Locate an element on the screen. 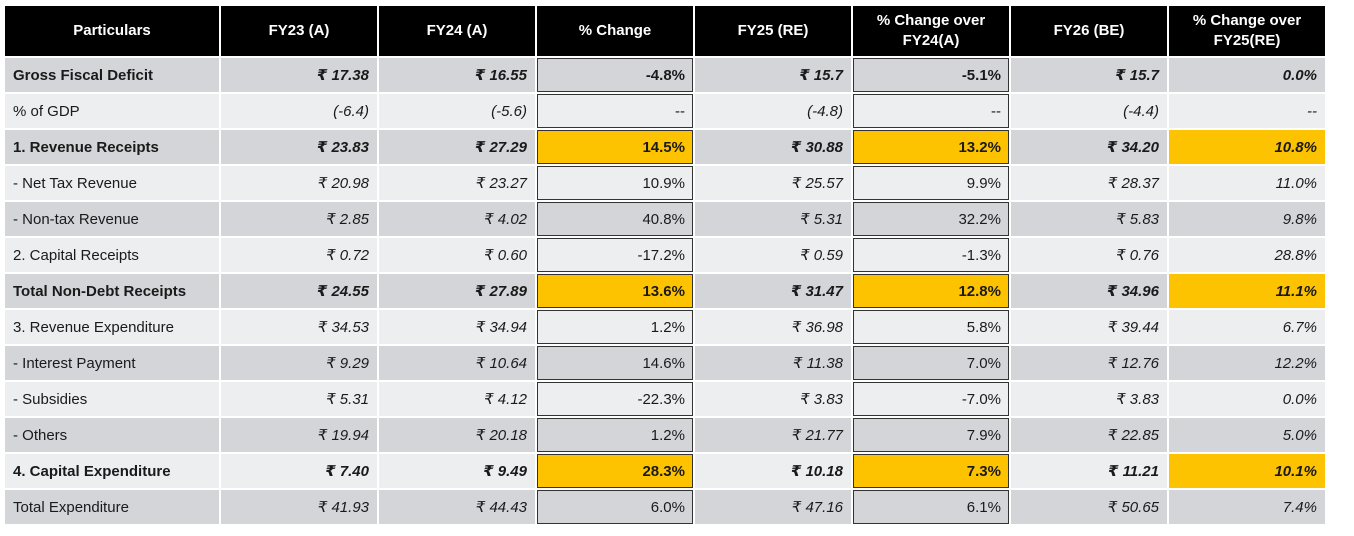 This screenshot has height=536, width=1354. cell-fy26: ₹ 34.20 is located at coordinates (1089, 147).